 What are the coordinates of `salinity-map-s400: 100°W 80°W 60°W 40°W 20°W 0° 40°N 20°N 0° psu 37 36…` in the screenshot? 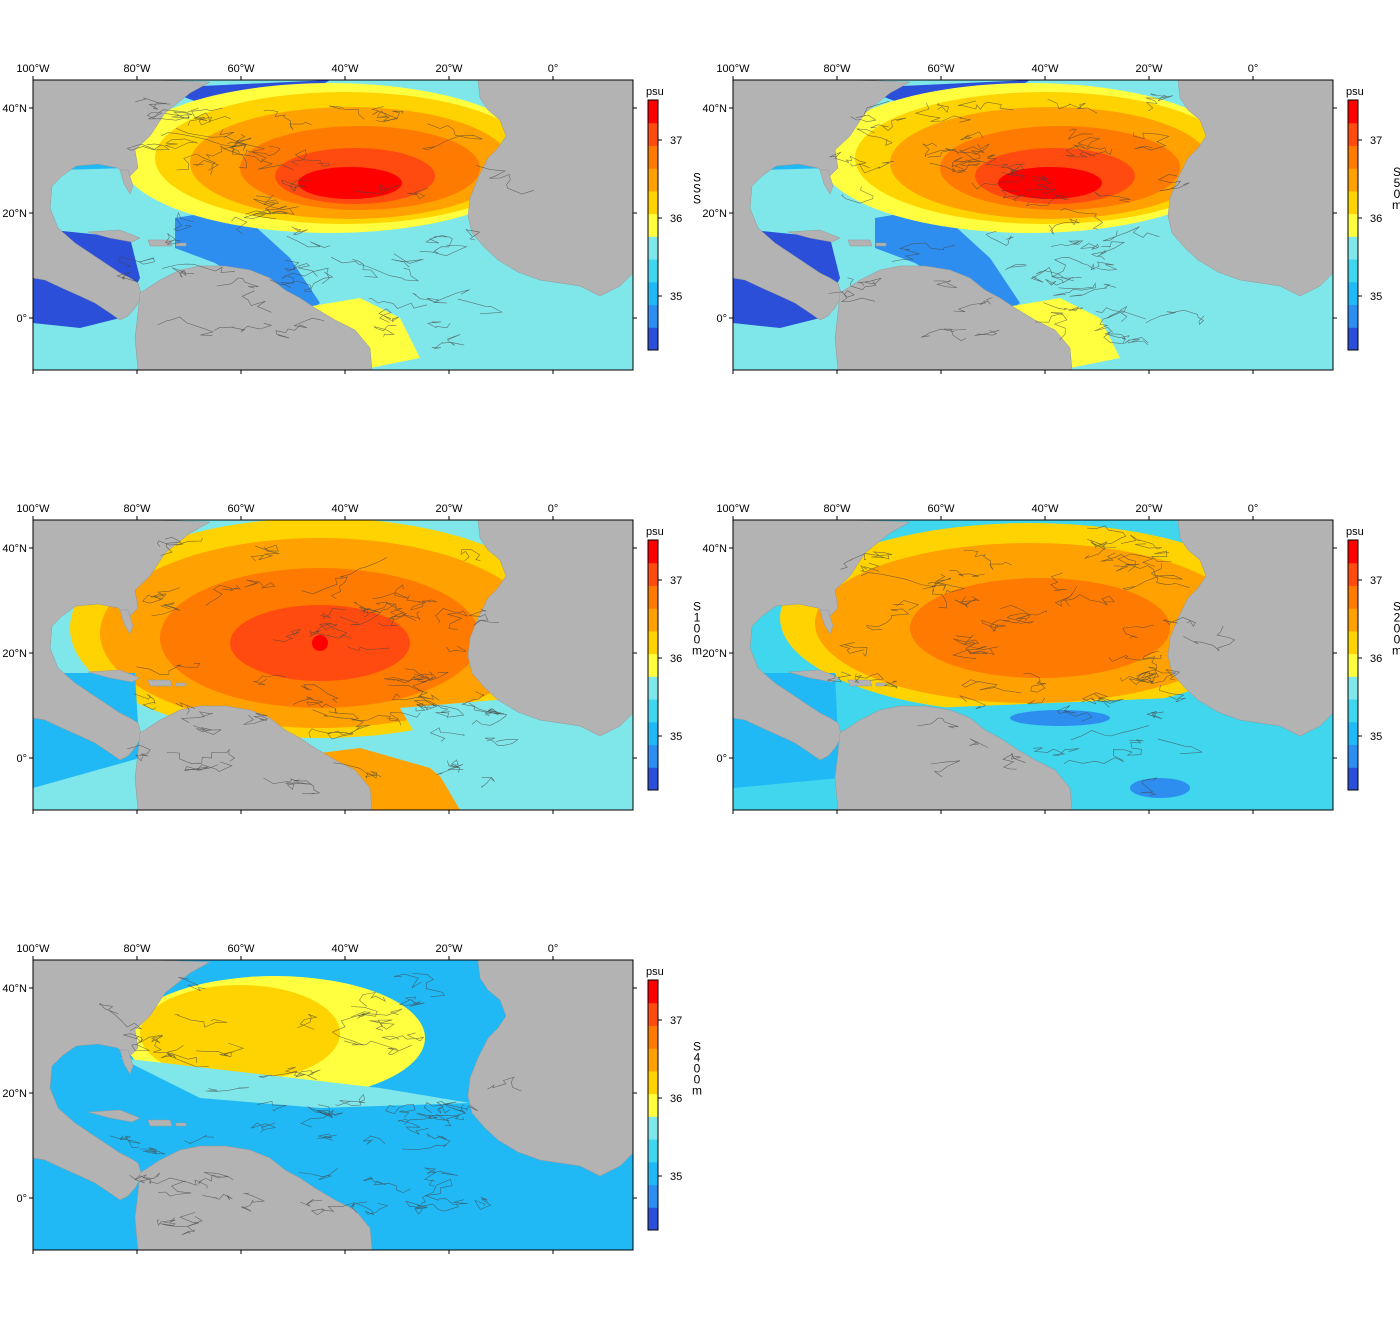 It's located at (352, 1098).